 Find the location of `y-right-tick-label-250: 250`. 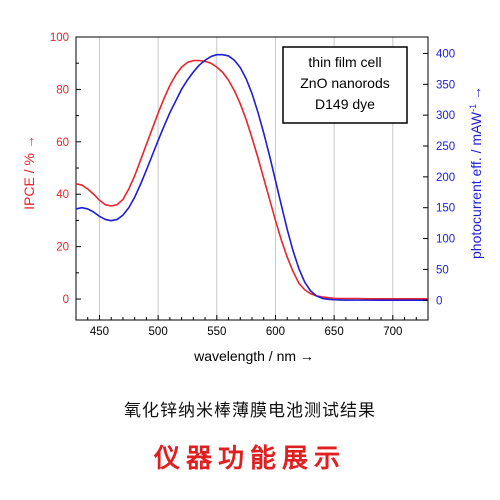

y-right-tick-label-250: 250 is located at coordinates (445, 147).